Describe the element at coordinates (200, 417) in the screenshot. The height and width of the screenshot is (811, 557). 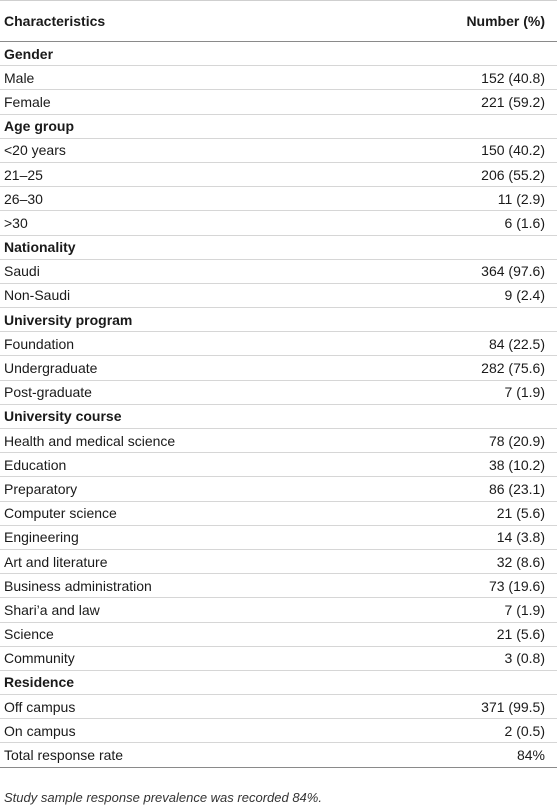
I see `section-label: University course` at that location.